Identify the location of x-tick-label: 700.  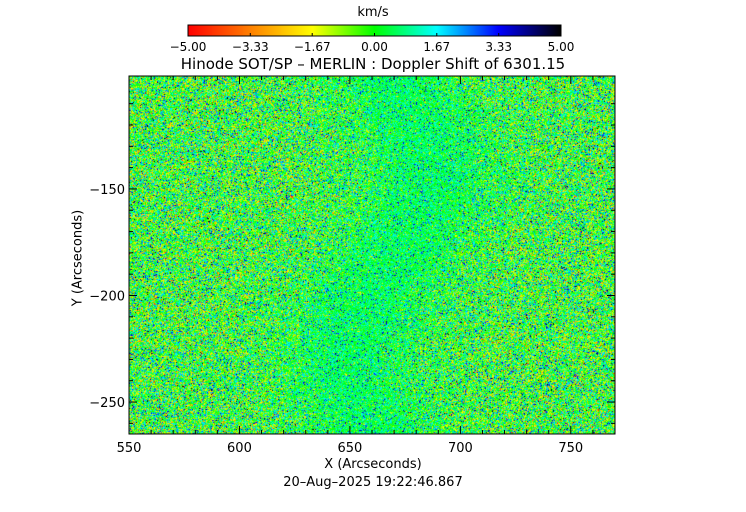
(460, 448).